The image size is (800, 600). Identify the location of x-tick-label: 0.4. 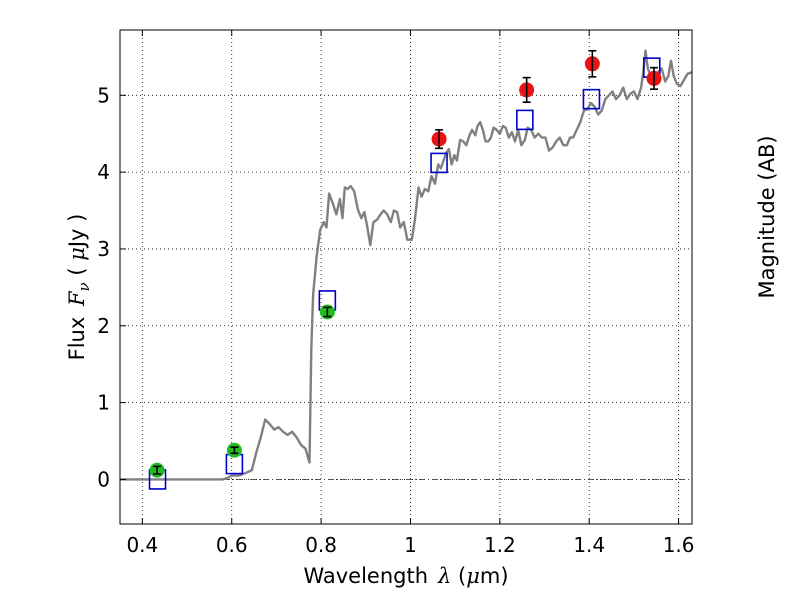
(142, 545).